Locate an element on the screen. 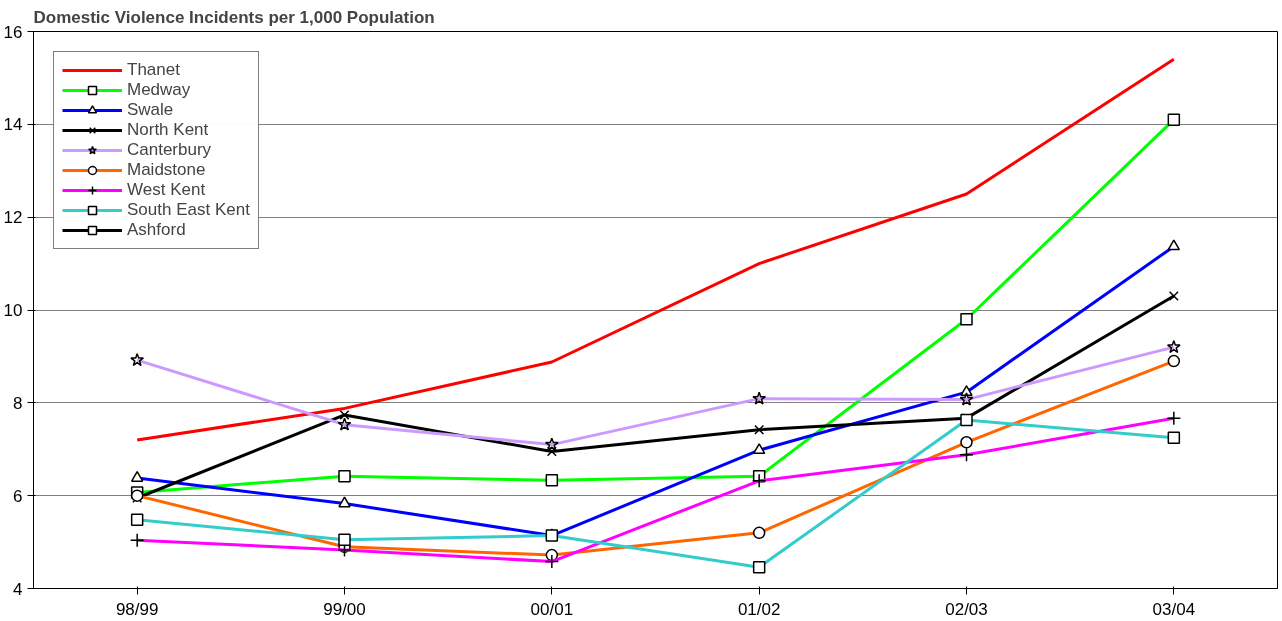 The height and width of the screenshot is (621, 1282). y-tick-label: 16 is located at coordinates (13, 32).